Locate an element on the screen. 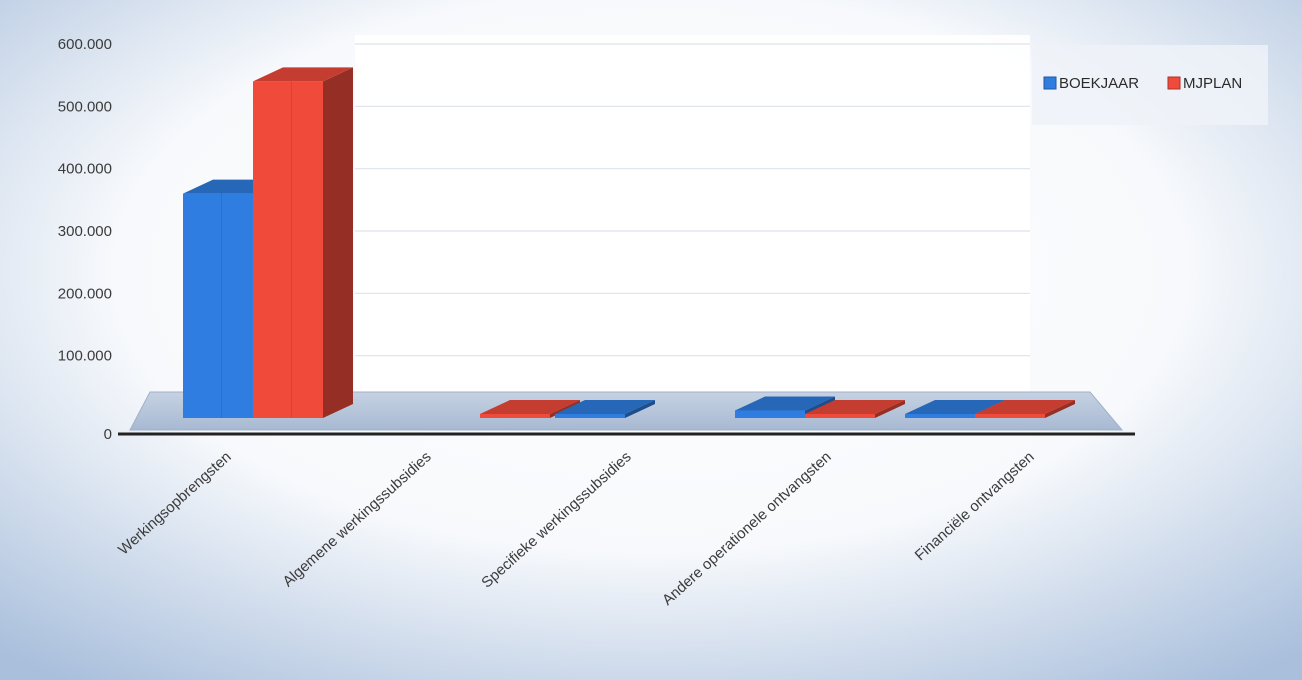 The width and height of the screenshot is (1302, 680). y-tick-label: 400.000 is located at coordinates (85, 169).